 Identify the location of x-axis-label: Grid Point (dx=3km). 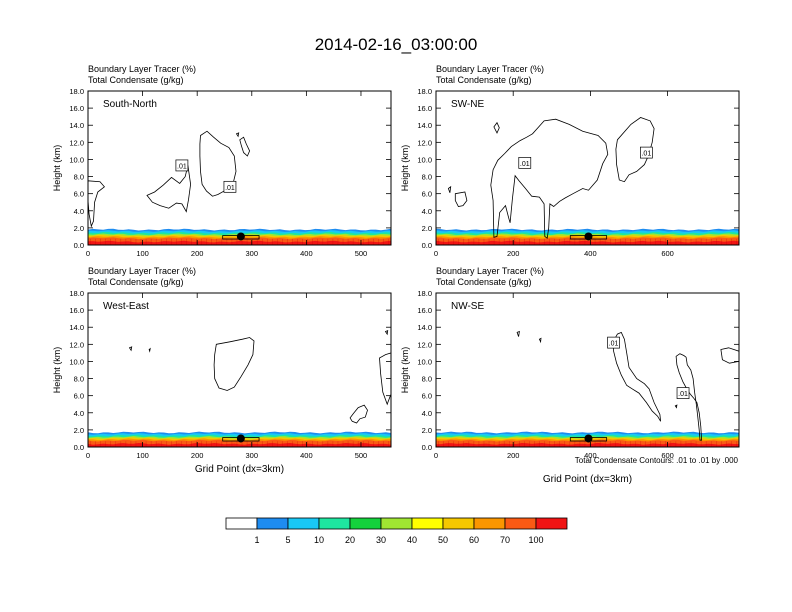
(587, 479).